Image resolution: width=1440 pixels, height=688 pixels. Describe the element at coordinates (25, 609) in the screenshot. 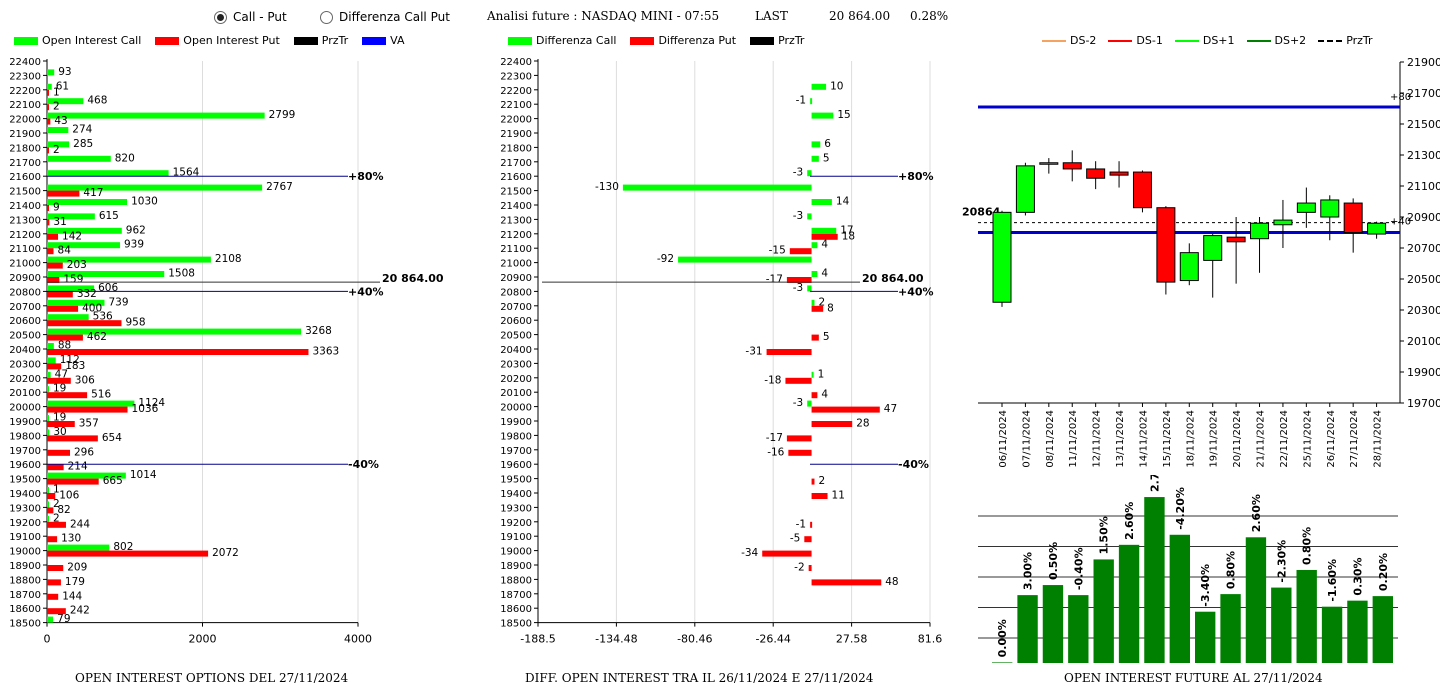

I see `strike-label-18600: 18600` at that location.